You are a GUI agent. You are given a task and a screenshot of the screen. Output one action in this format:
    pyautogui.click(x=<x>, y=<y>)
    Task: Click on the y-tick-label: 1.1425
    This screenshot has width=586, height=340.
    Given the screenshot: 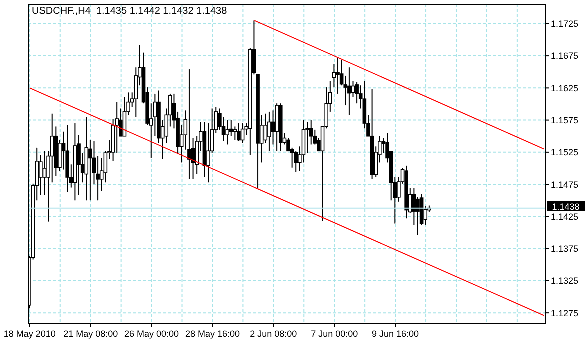 What is the action you would take?
    pyautogui.click(x=565, y=217)
    